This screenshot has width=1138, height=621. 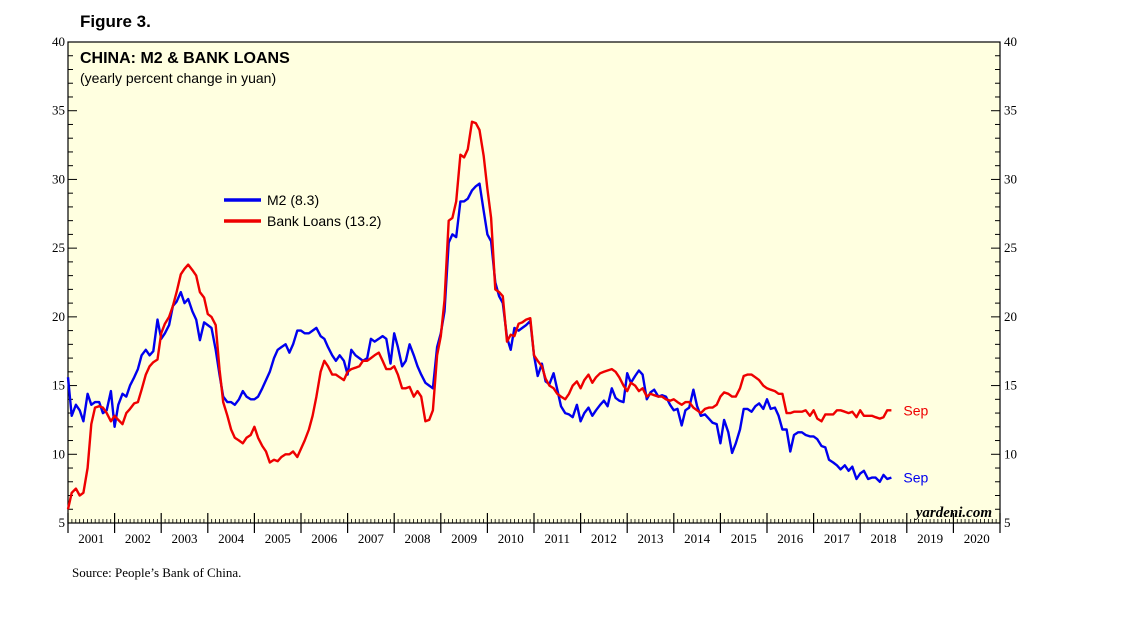 I want to click on x-tick-label: 2005, so click(x=278, y=538).